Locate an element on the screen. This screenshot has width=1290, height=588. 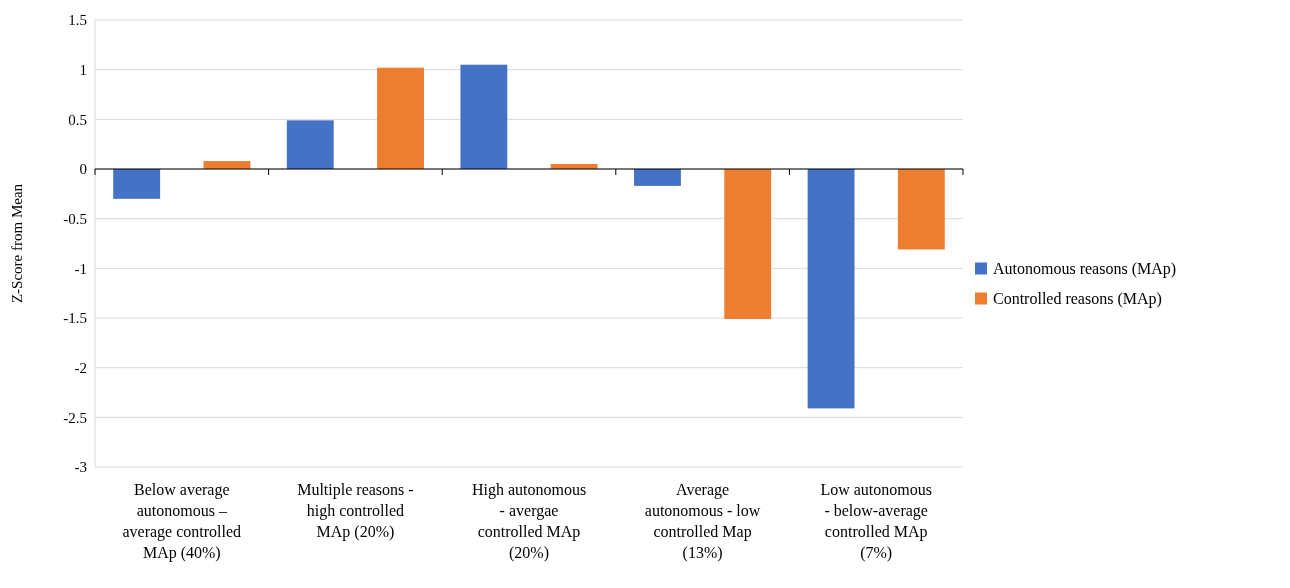
legend-label: Controlled reasons (MAp) is located at coordinates (1077, 299).